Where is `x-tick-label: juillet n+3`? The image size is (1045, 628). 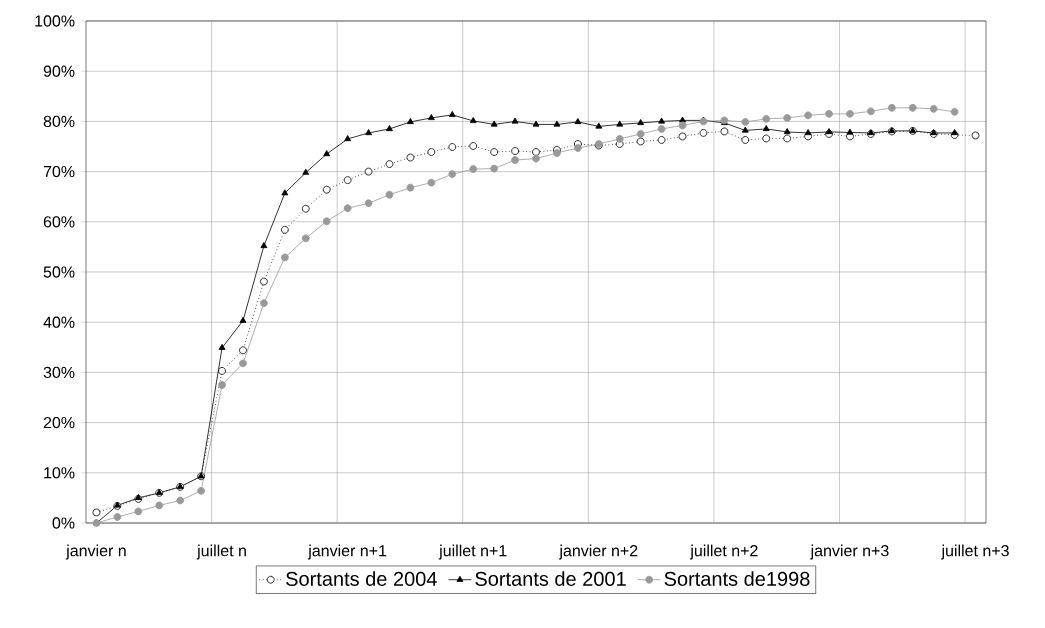 x-tick-label: juillet n+3 is located at coordinates (975, 552).